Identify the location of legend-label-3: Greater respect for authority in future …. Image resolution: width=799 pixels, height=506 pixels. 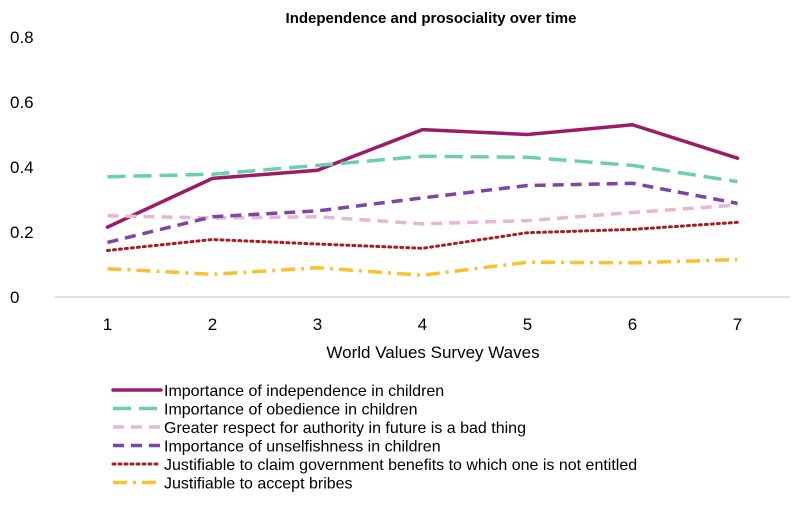
(345, 428).